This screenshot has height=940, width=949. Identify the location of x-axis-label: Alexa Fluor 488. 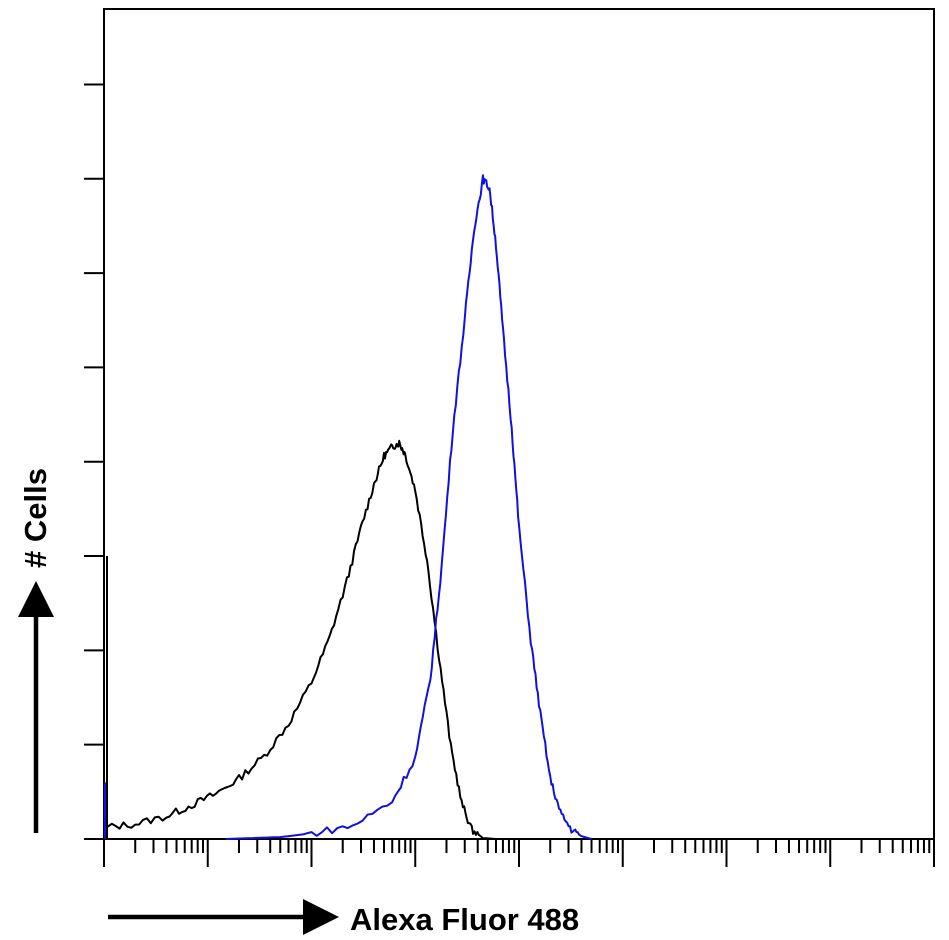
(464, 919).